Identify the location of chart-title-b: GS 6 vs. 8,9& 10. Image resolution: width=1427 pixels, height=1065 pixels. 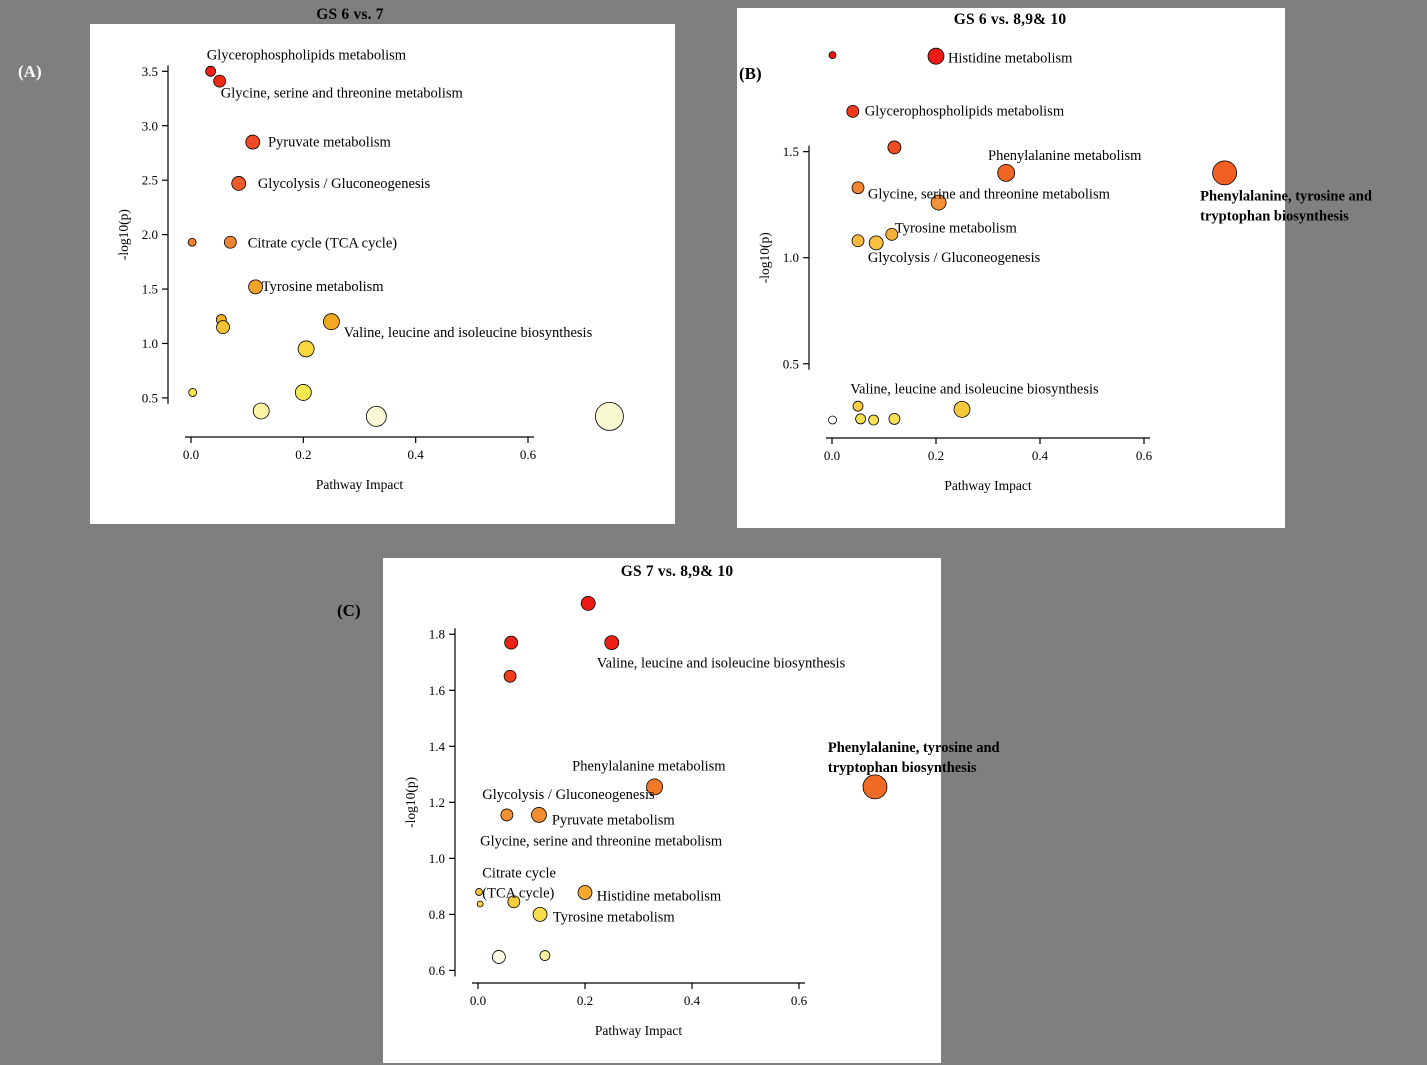
(1010, 19).